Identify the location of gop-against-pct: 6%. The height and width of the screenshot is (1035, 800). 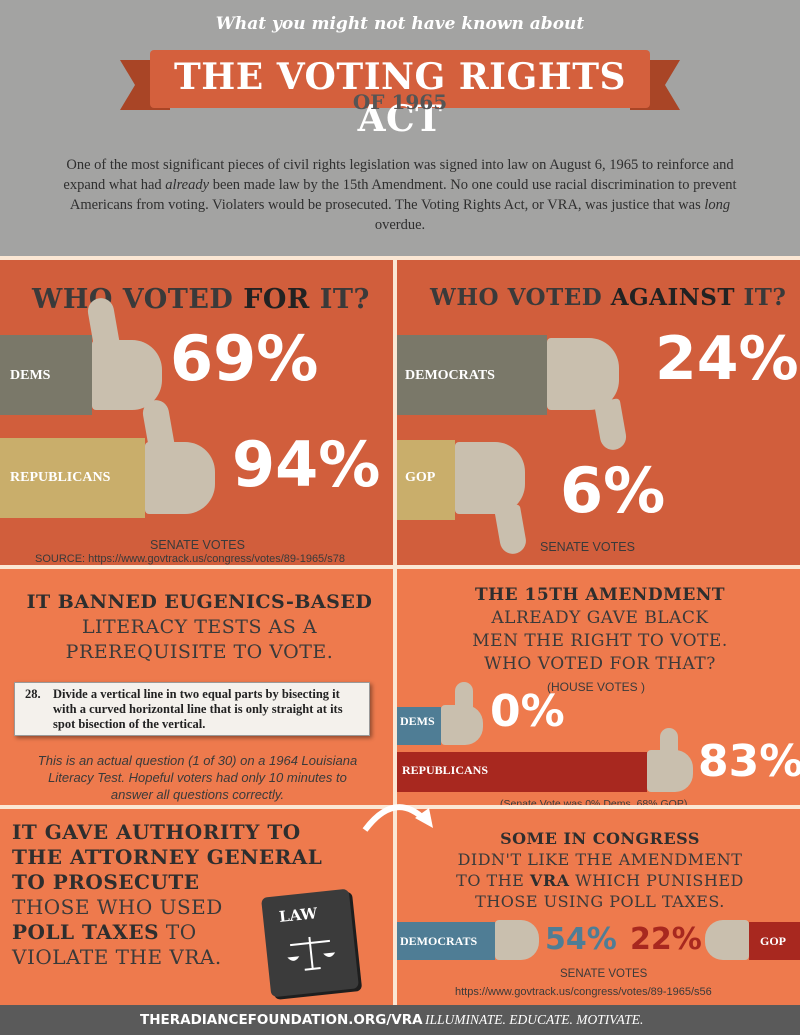
(613, 490).